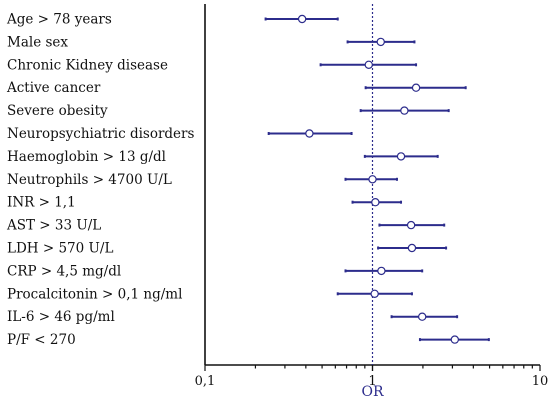  I want to click on x-axis-title: OR, so click(372, 392).